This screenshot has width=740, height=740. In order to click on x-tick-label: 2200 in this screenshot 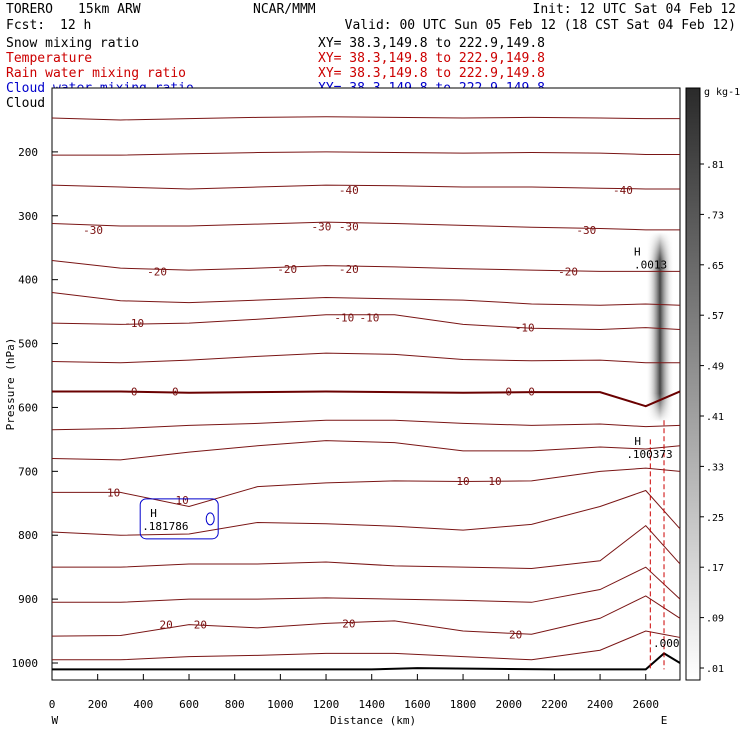, I will do `click(554, 704)`.